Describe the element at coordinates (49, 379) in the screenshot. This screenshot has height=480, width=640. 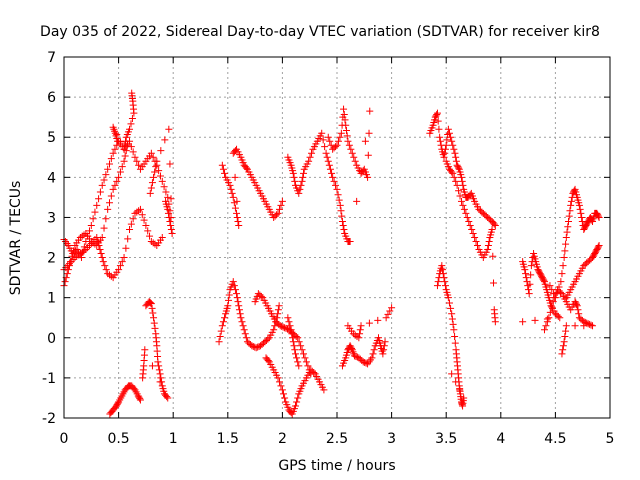
I see `y-tick-label: -1` at that location.